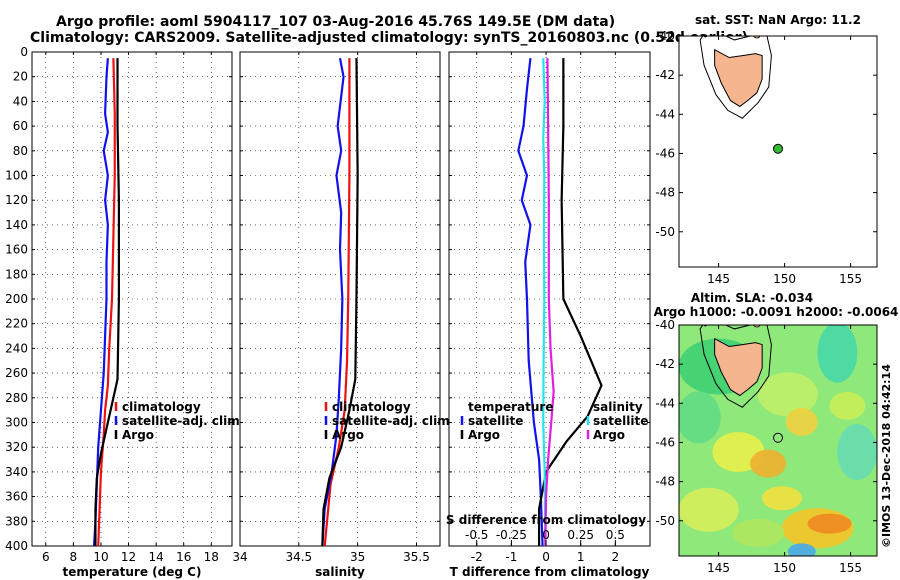 The image size is (900, 580). What do you see at coordinates (665, 232) in the screenshot?
I see `y-tick-label: -50` at bounding box center [665, 232].